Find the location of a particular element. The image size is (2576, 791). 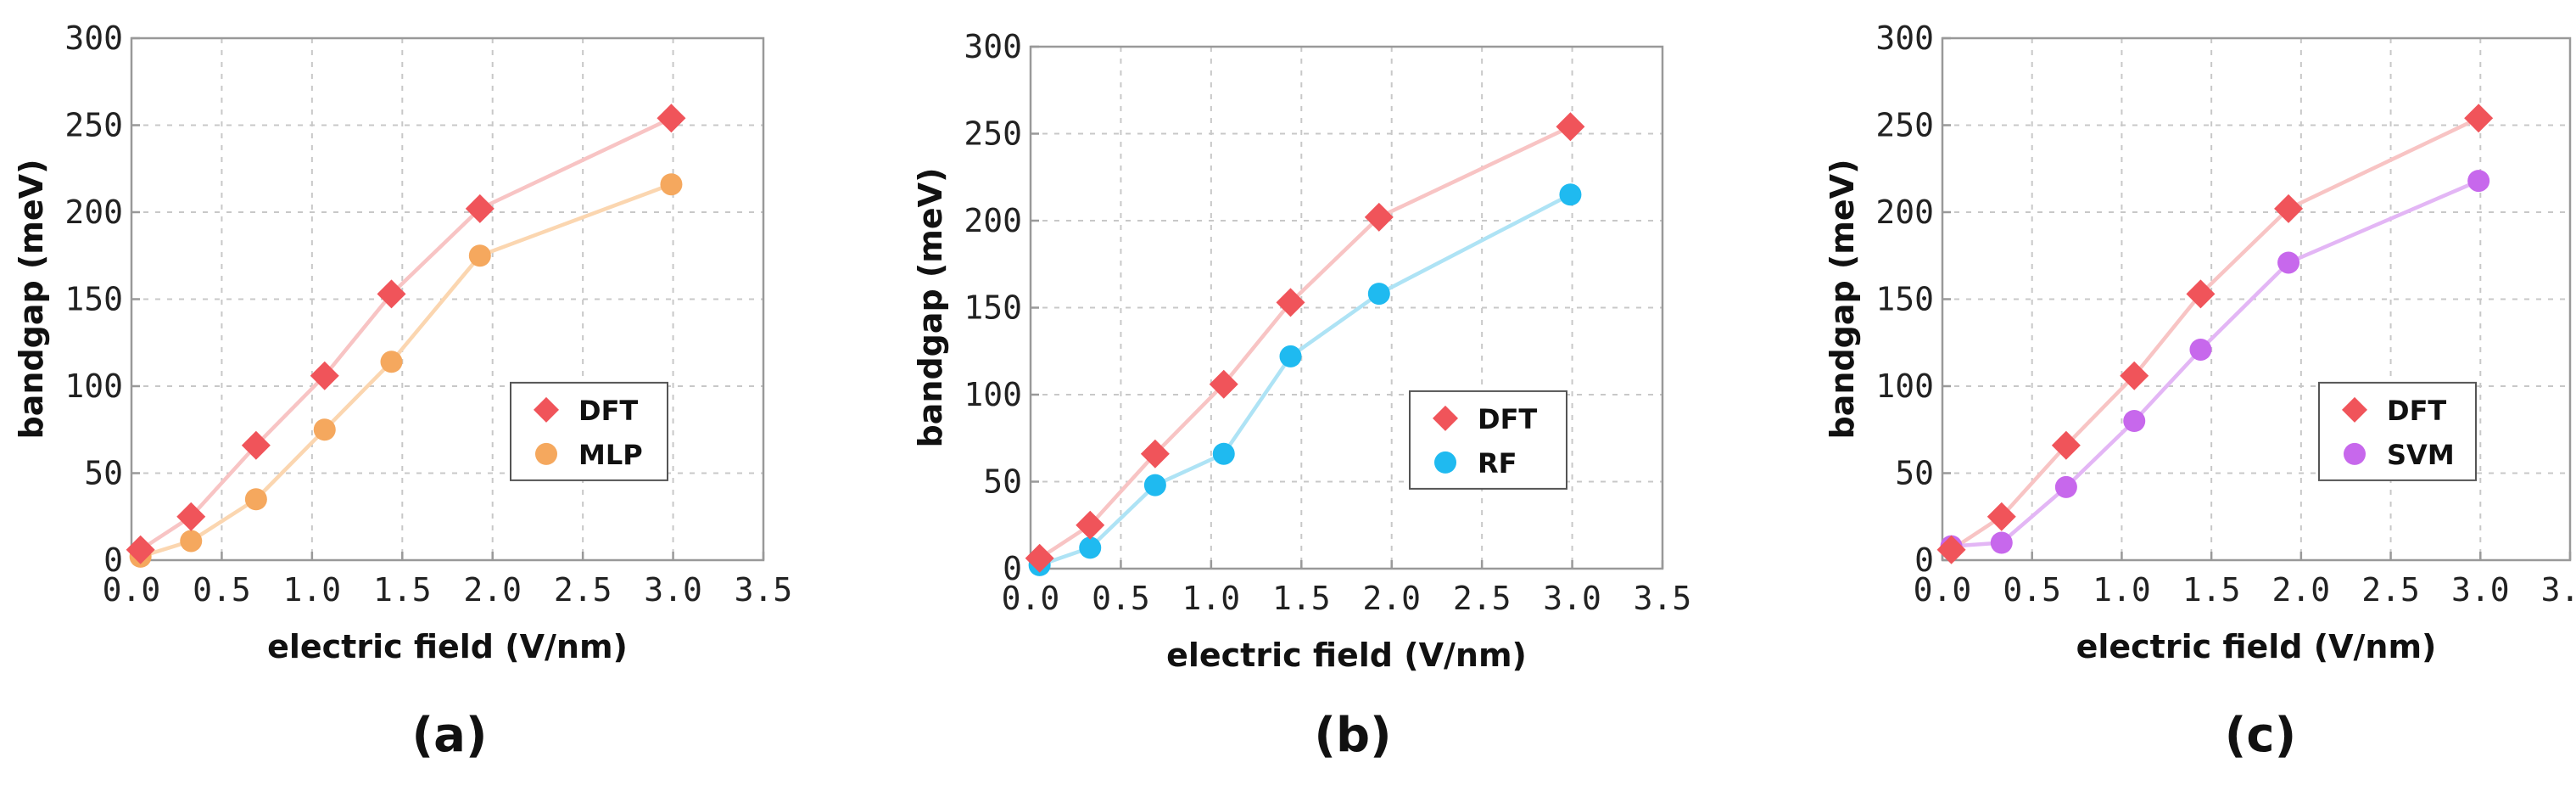

legend-label: SVM is located at coordinates (2421, 455).